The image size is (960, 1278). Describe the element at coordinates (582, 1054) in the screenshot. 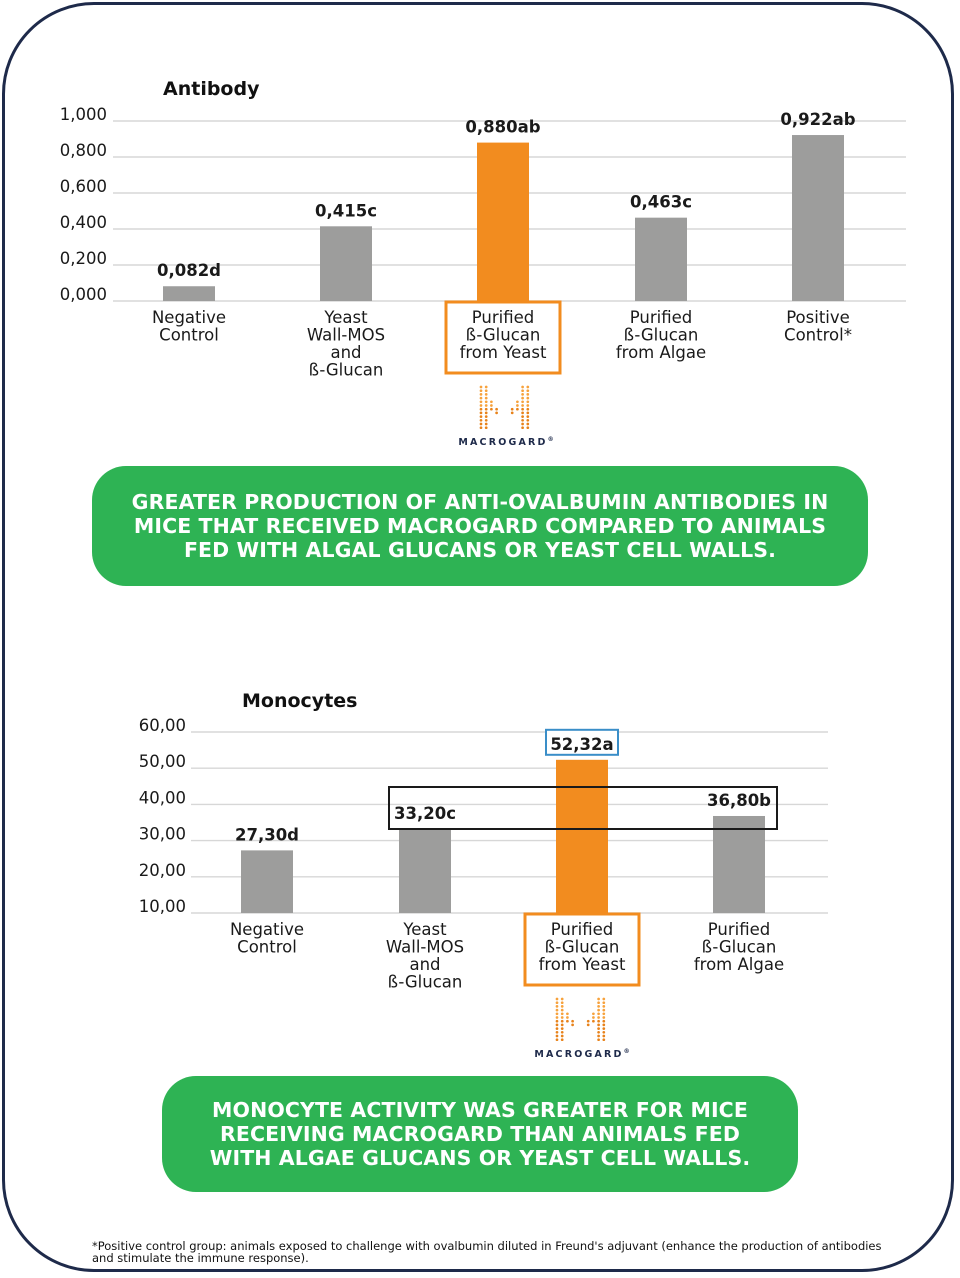

I see `macrogard-wordmark: MACROGARD®` at that location.